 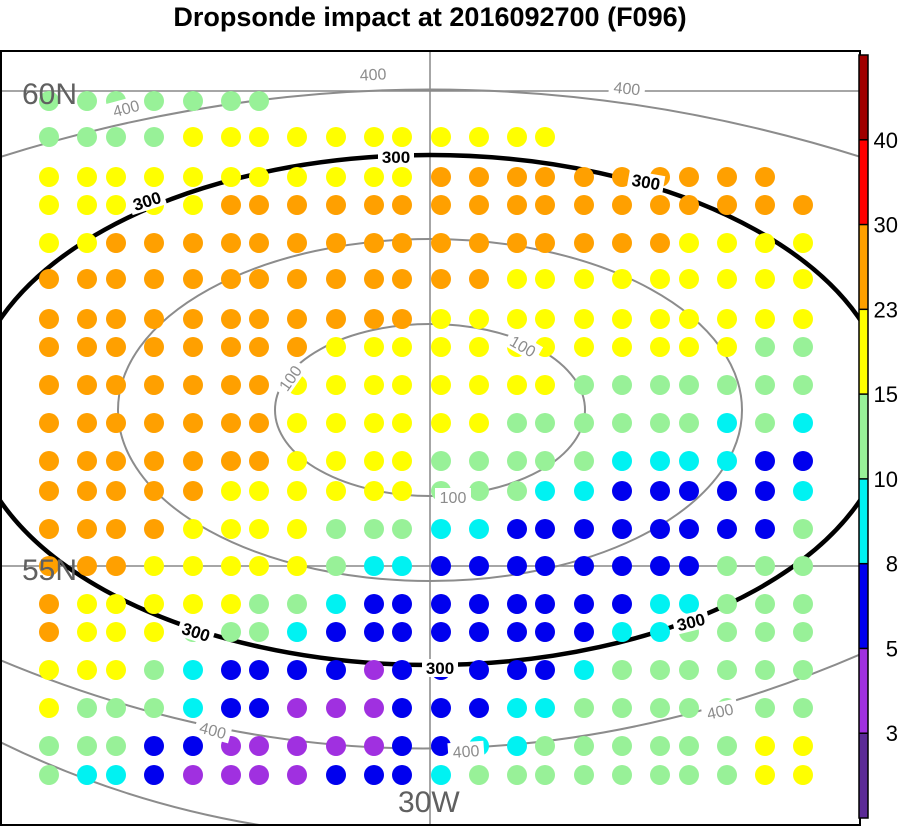 I want to click on contour-400-line-north, so click(x=430, y=123).